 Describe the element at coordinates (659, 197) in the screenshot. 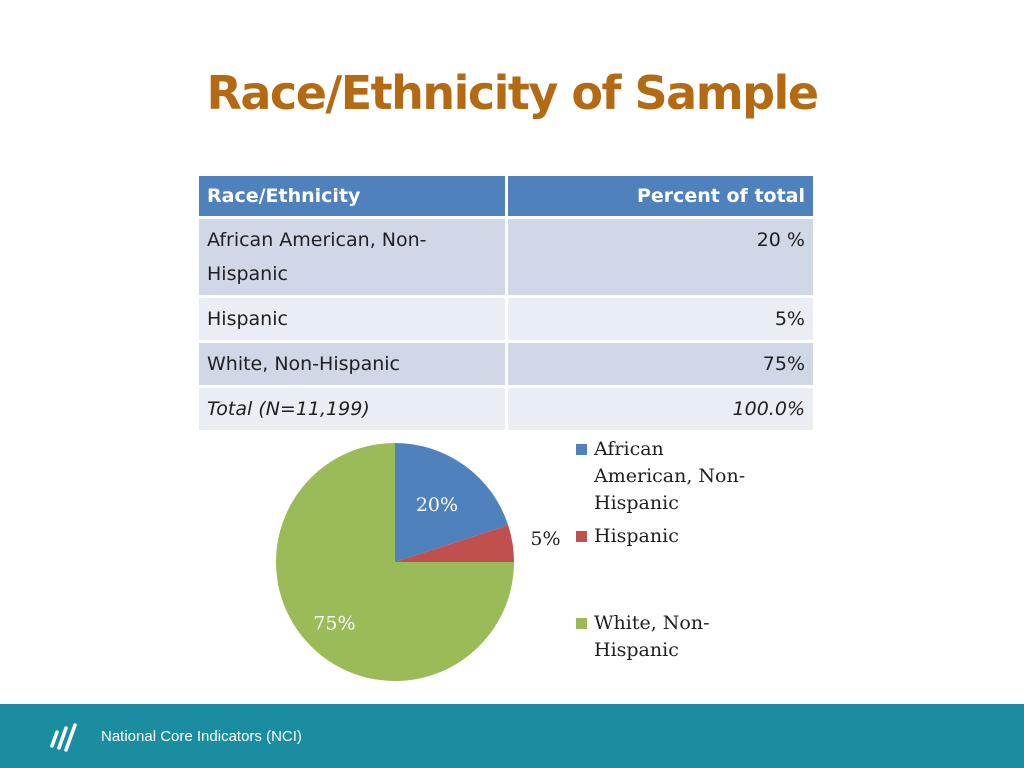

I see `table-header-percent: Percent of total` at that location.